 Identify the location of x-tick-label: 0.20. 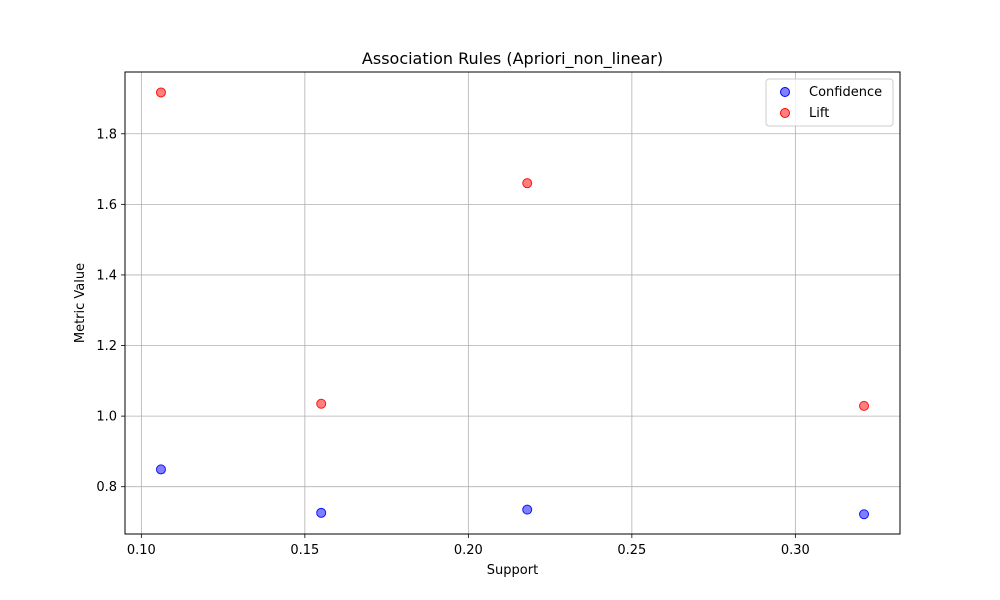
(468, 550).